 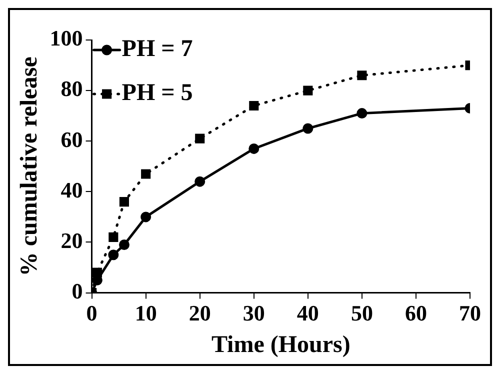 What do you see at coordinates (157, 49) in the screenshot?
I see `legend-label: PH = 7` at bounding box center [157, 49].